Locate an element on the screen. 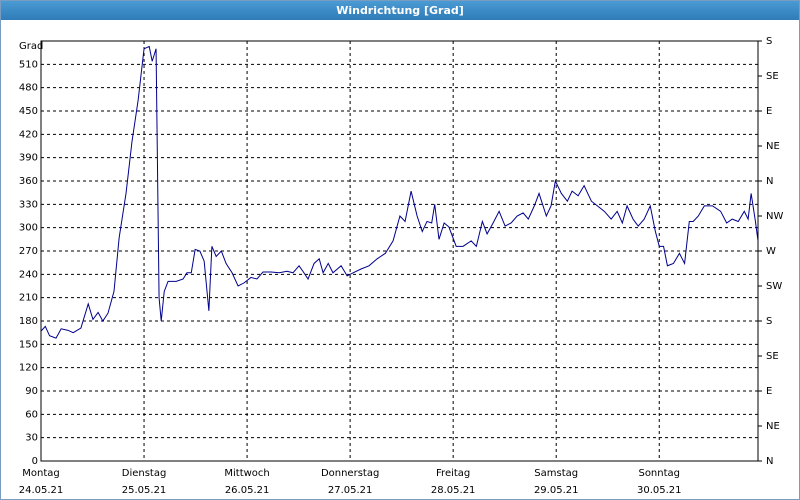 This screenshot has width=800, height=500. x-tick-date: 26.05.21 is located at coordinates (247, 490).